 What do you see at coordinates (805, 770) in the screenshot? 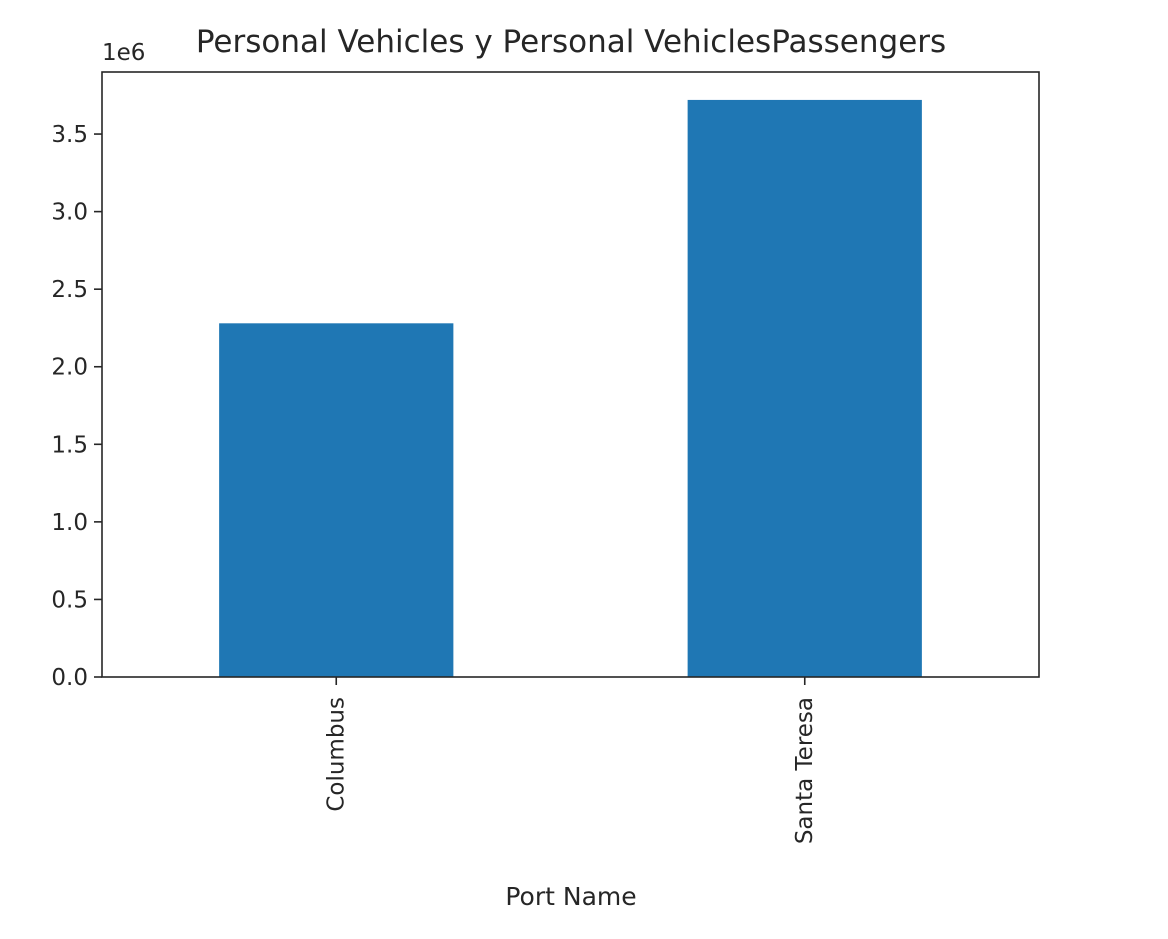
I see `x-tick-label: Santa Teresa` at bounding box center [805, 770].